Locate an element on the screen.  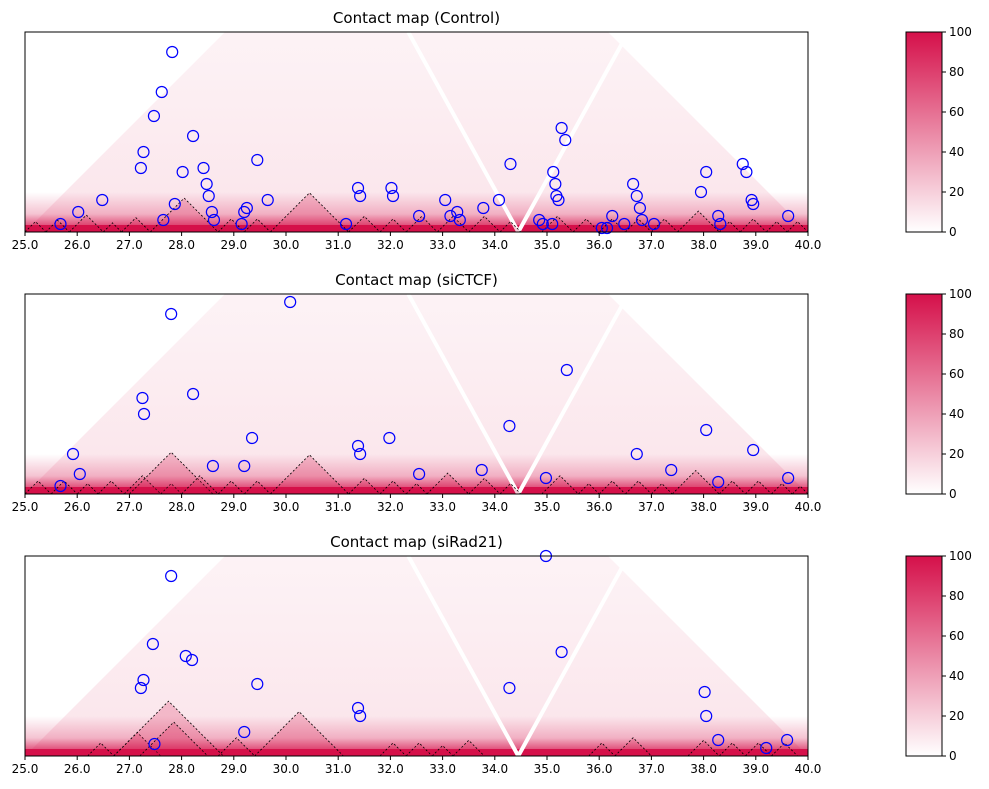
x-tick-label: 26.0 is located at coordinates (77, 245).